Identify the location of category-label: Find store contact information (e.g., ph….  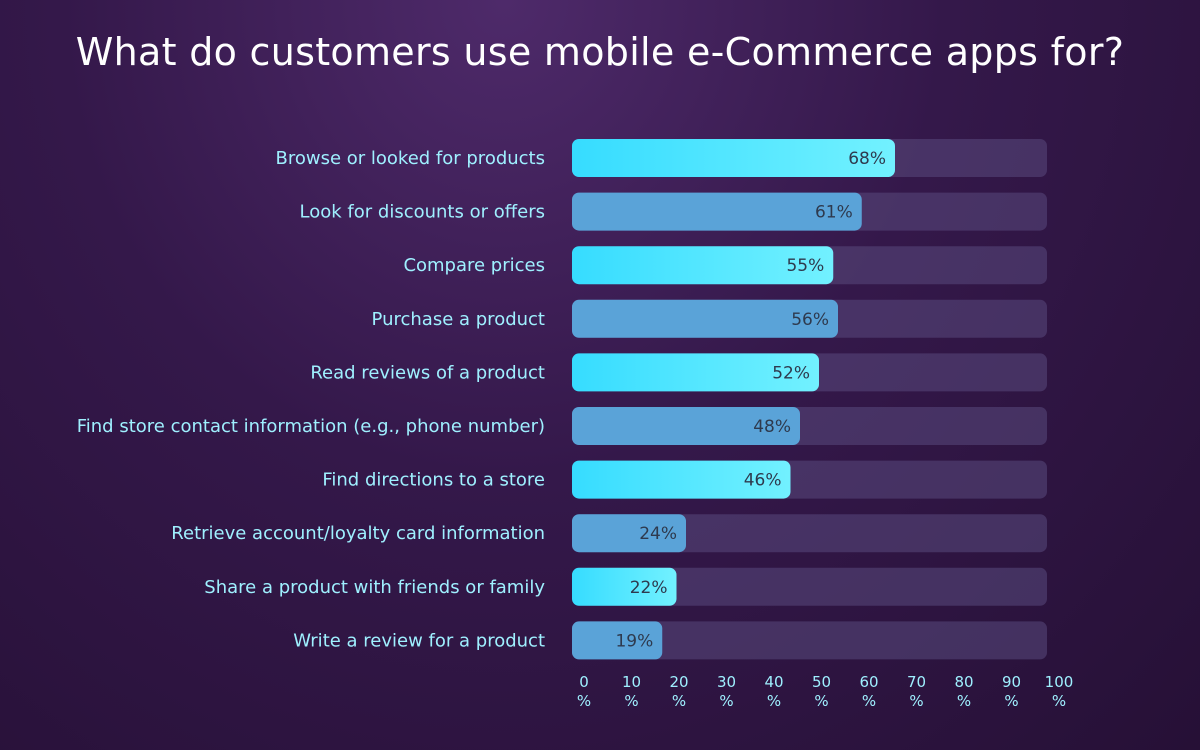
(311, 426).